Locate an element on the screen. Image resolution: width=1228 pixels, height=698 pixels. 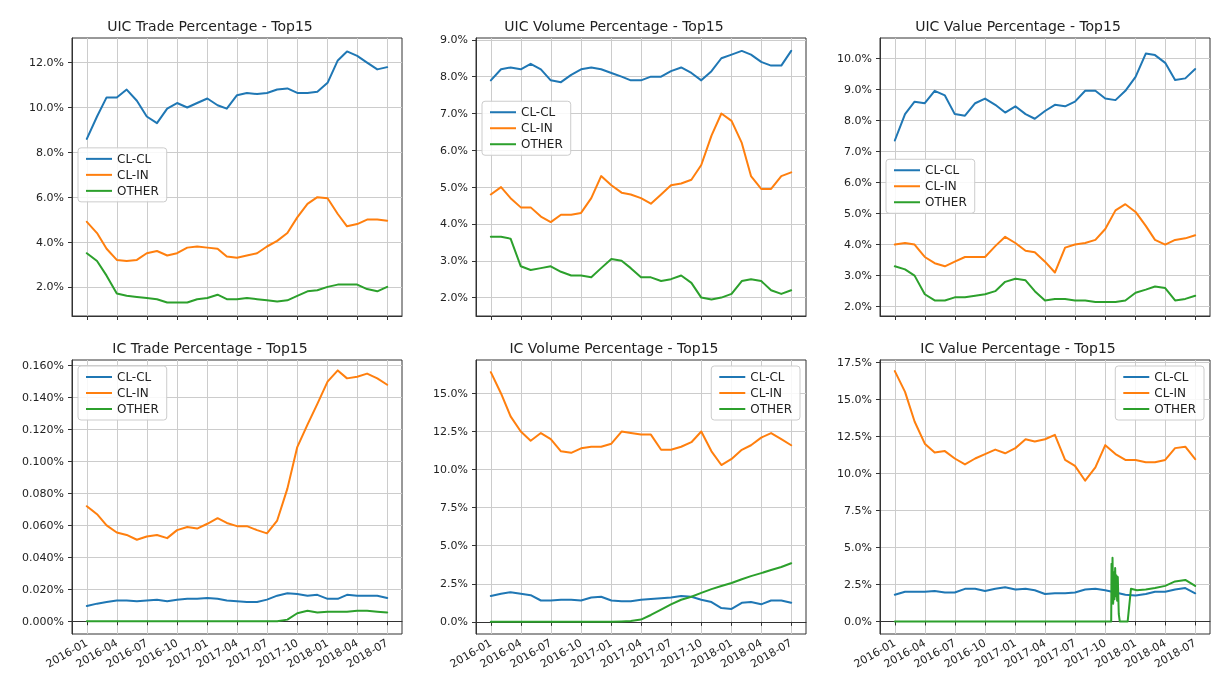
chart-title: IC Trade Percentage - Top15 is located at coordinates (210, 348).